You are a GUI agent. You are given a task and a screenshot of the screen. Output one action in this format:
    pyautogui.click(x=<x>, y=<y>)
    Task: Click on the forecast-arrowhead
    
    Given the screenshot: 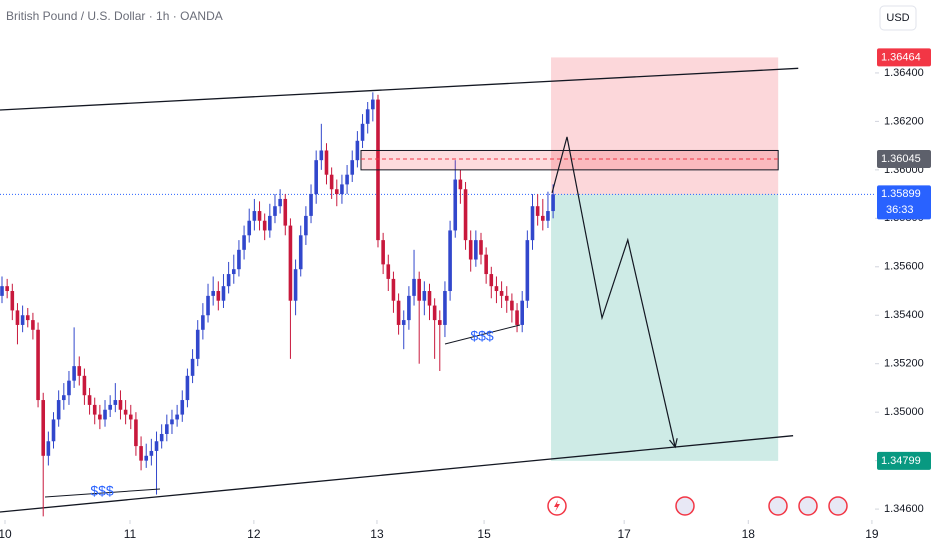 What is the action you would take?
    pyautogui.click(x=673, y=443)
    